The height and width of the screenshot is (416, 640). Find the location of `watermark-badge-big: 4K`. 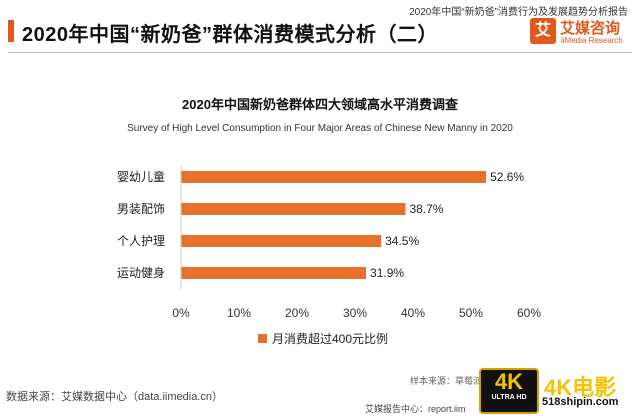

watermark-badge-big: 4K is located at coordinates (509, 381).